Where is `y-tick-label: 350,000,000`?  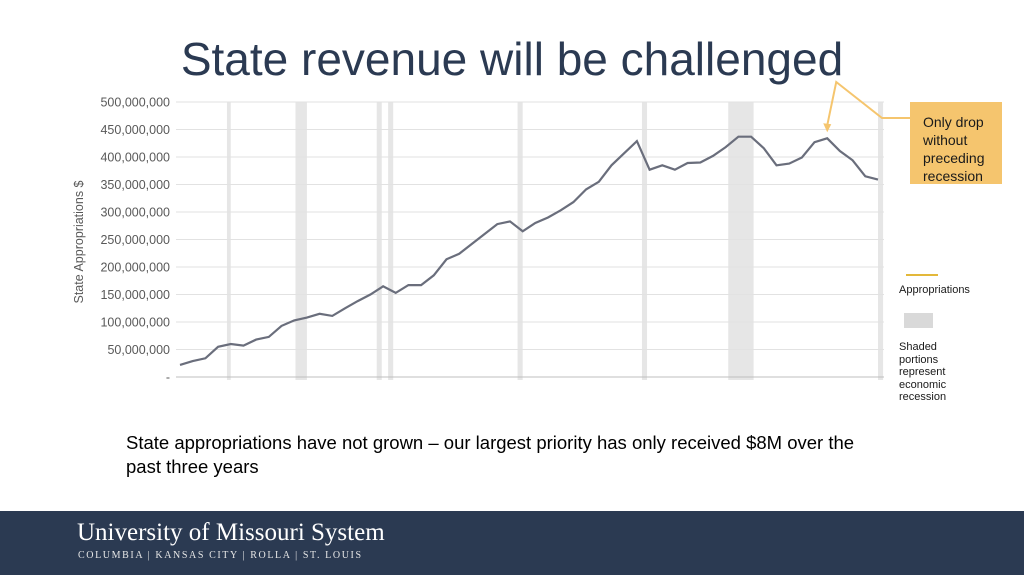 y-tick-label: 350,000,000 is located at coordinates (135, 185).